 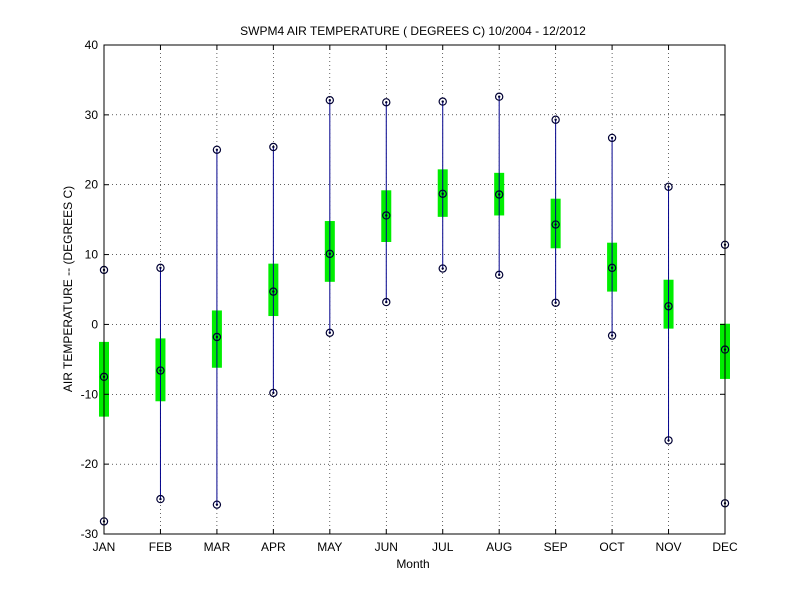 What do you see at coordinates (92, 45) in the screenshot?
I see `y-tick-label: 40` at bounding box center [92, 45].